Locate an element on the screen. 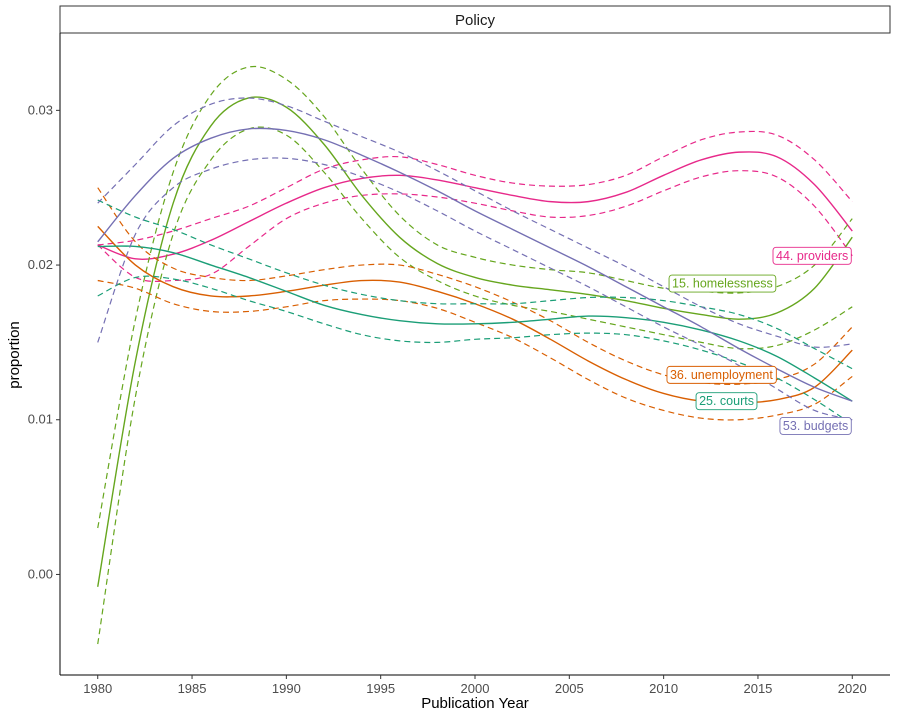  x-tick: 2010 is located at coordinates (663, 685).